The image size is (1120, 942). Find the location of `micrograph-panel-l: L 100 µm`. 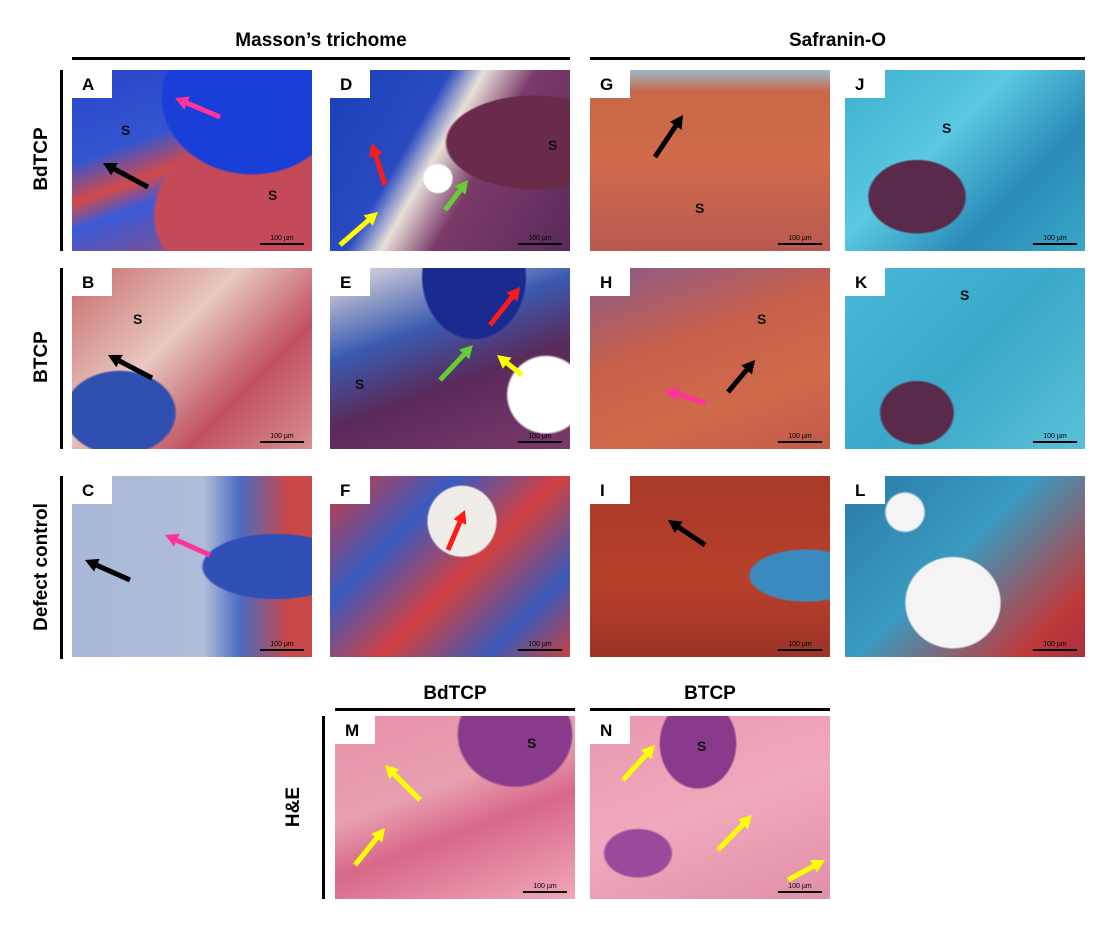

micrograph-panel-l: L 100 µm is located at coordinates (965, 566).